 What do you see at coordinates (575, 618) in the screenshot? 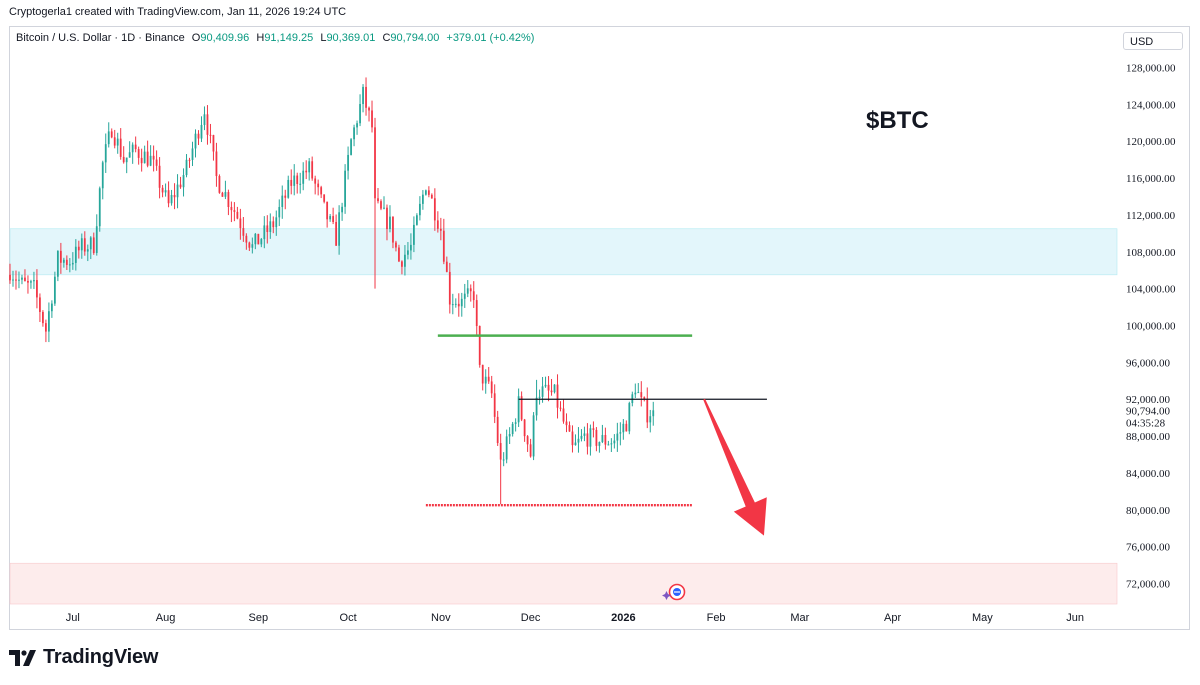
I see `time-axis: Jul Aug Sep Oct Nov Dec 2026 Feb Mar Apr May Jun` at bounding box center [575, 618].